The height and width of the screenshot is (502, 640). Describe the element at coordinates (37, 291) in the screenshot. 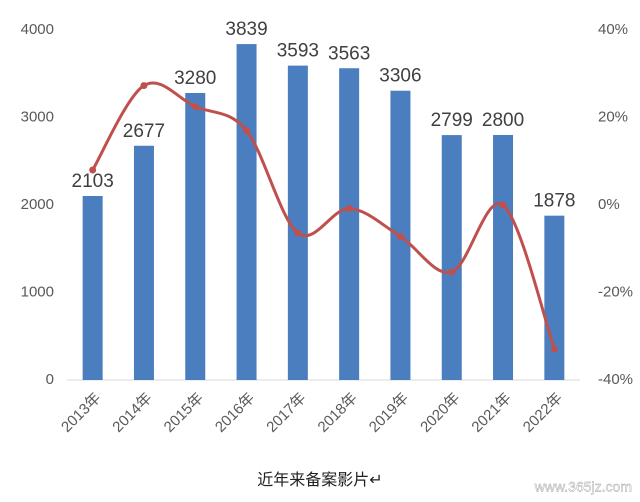

I see `y-tick-label: 1000` at that location.